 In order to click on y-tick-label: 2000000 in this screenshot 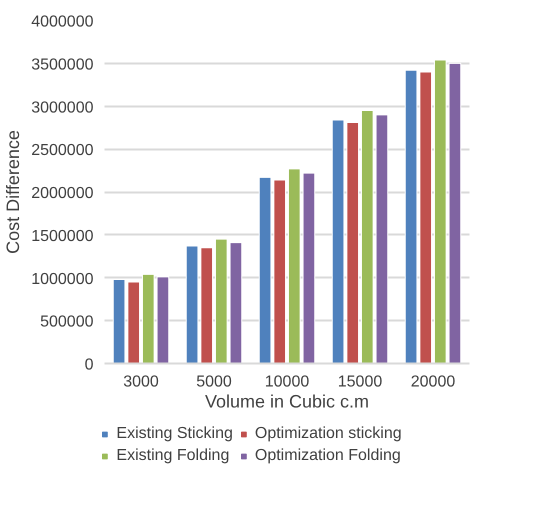, I will do `click(62, 193)`.